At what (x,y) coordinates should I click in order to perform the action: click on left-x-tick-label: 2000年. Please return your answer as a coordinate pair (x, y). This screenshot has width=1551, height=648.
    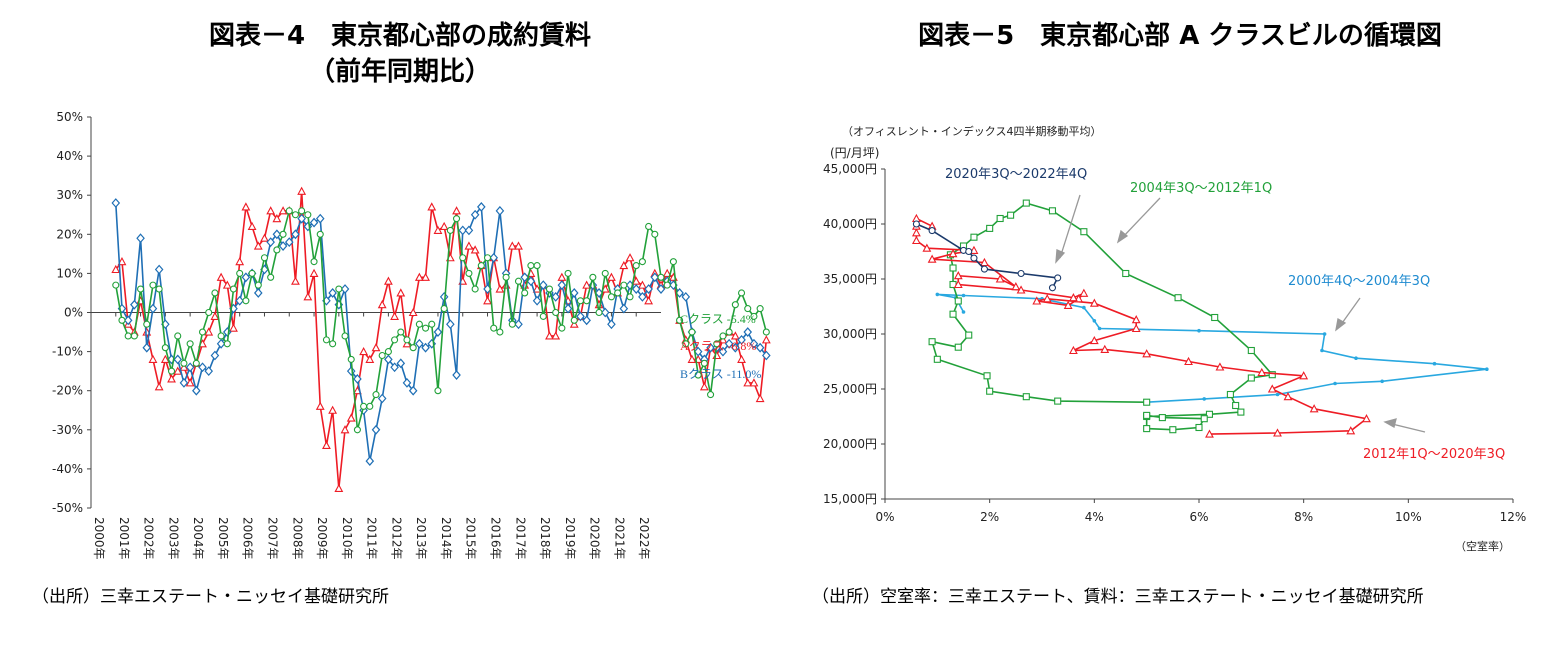
    Looking at the image, I should click on (99, 538).